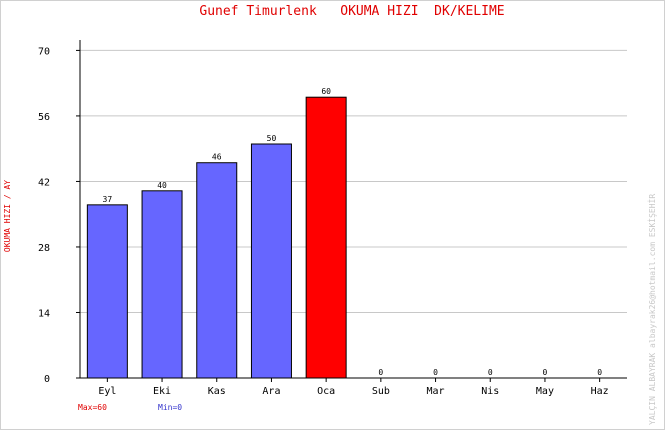  What do you see at coordinates (600, 391) in the screenshot?
I see `x-tick-label: Haz` at bounding box center [600, 391].